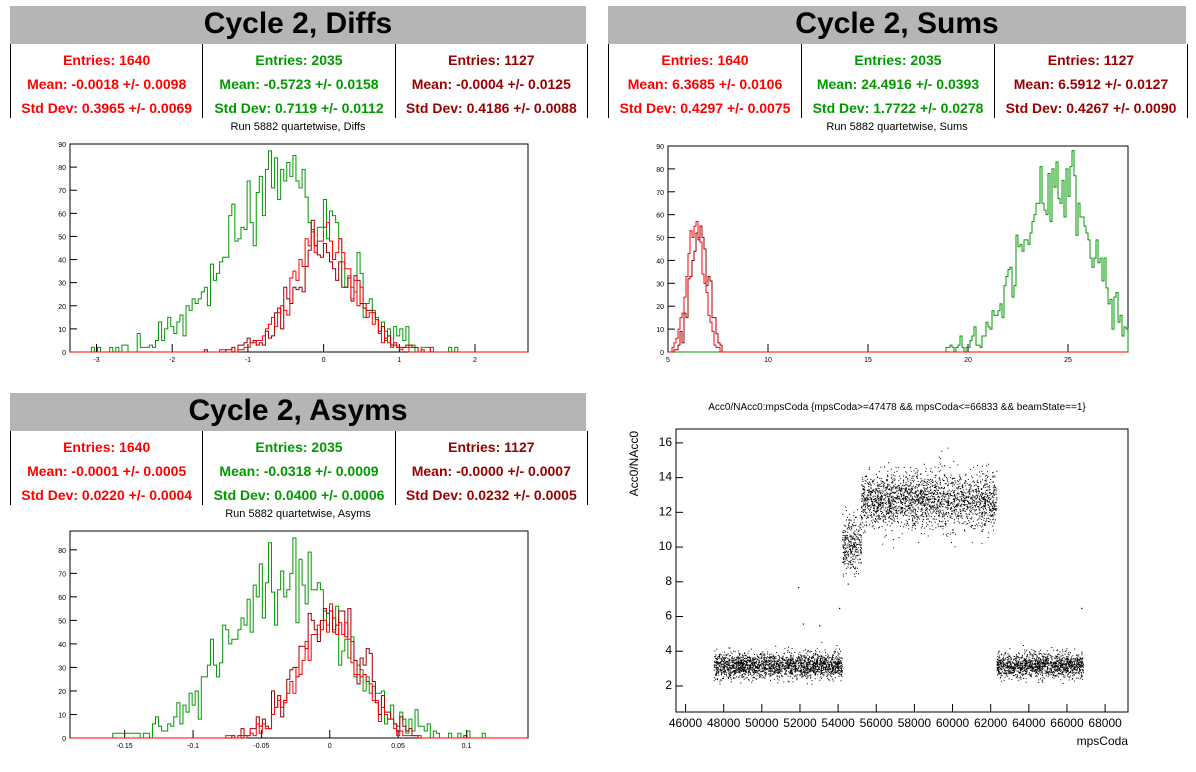 The width and height of the screenshot is (1196, 772). Describe the element at coordinates (668, 616) in the screenshot. I see `y-tick-label: 6` at that location.